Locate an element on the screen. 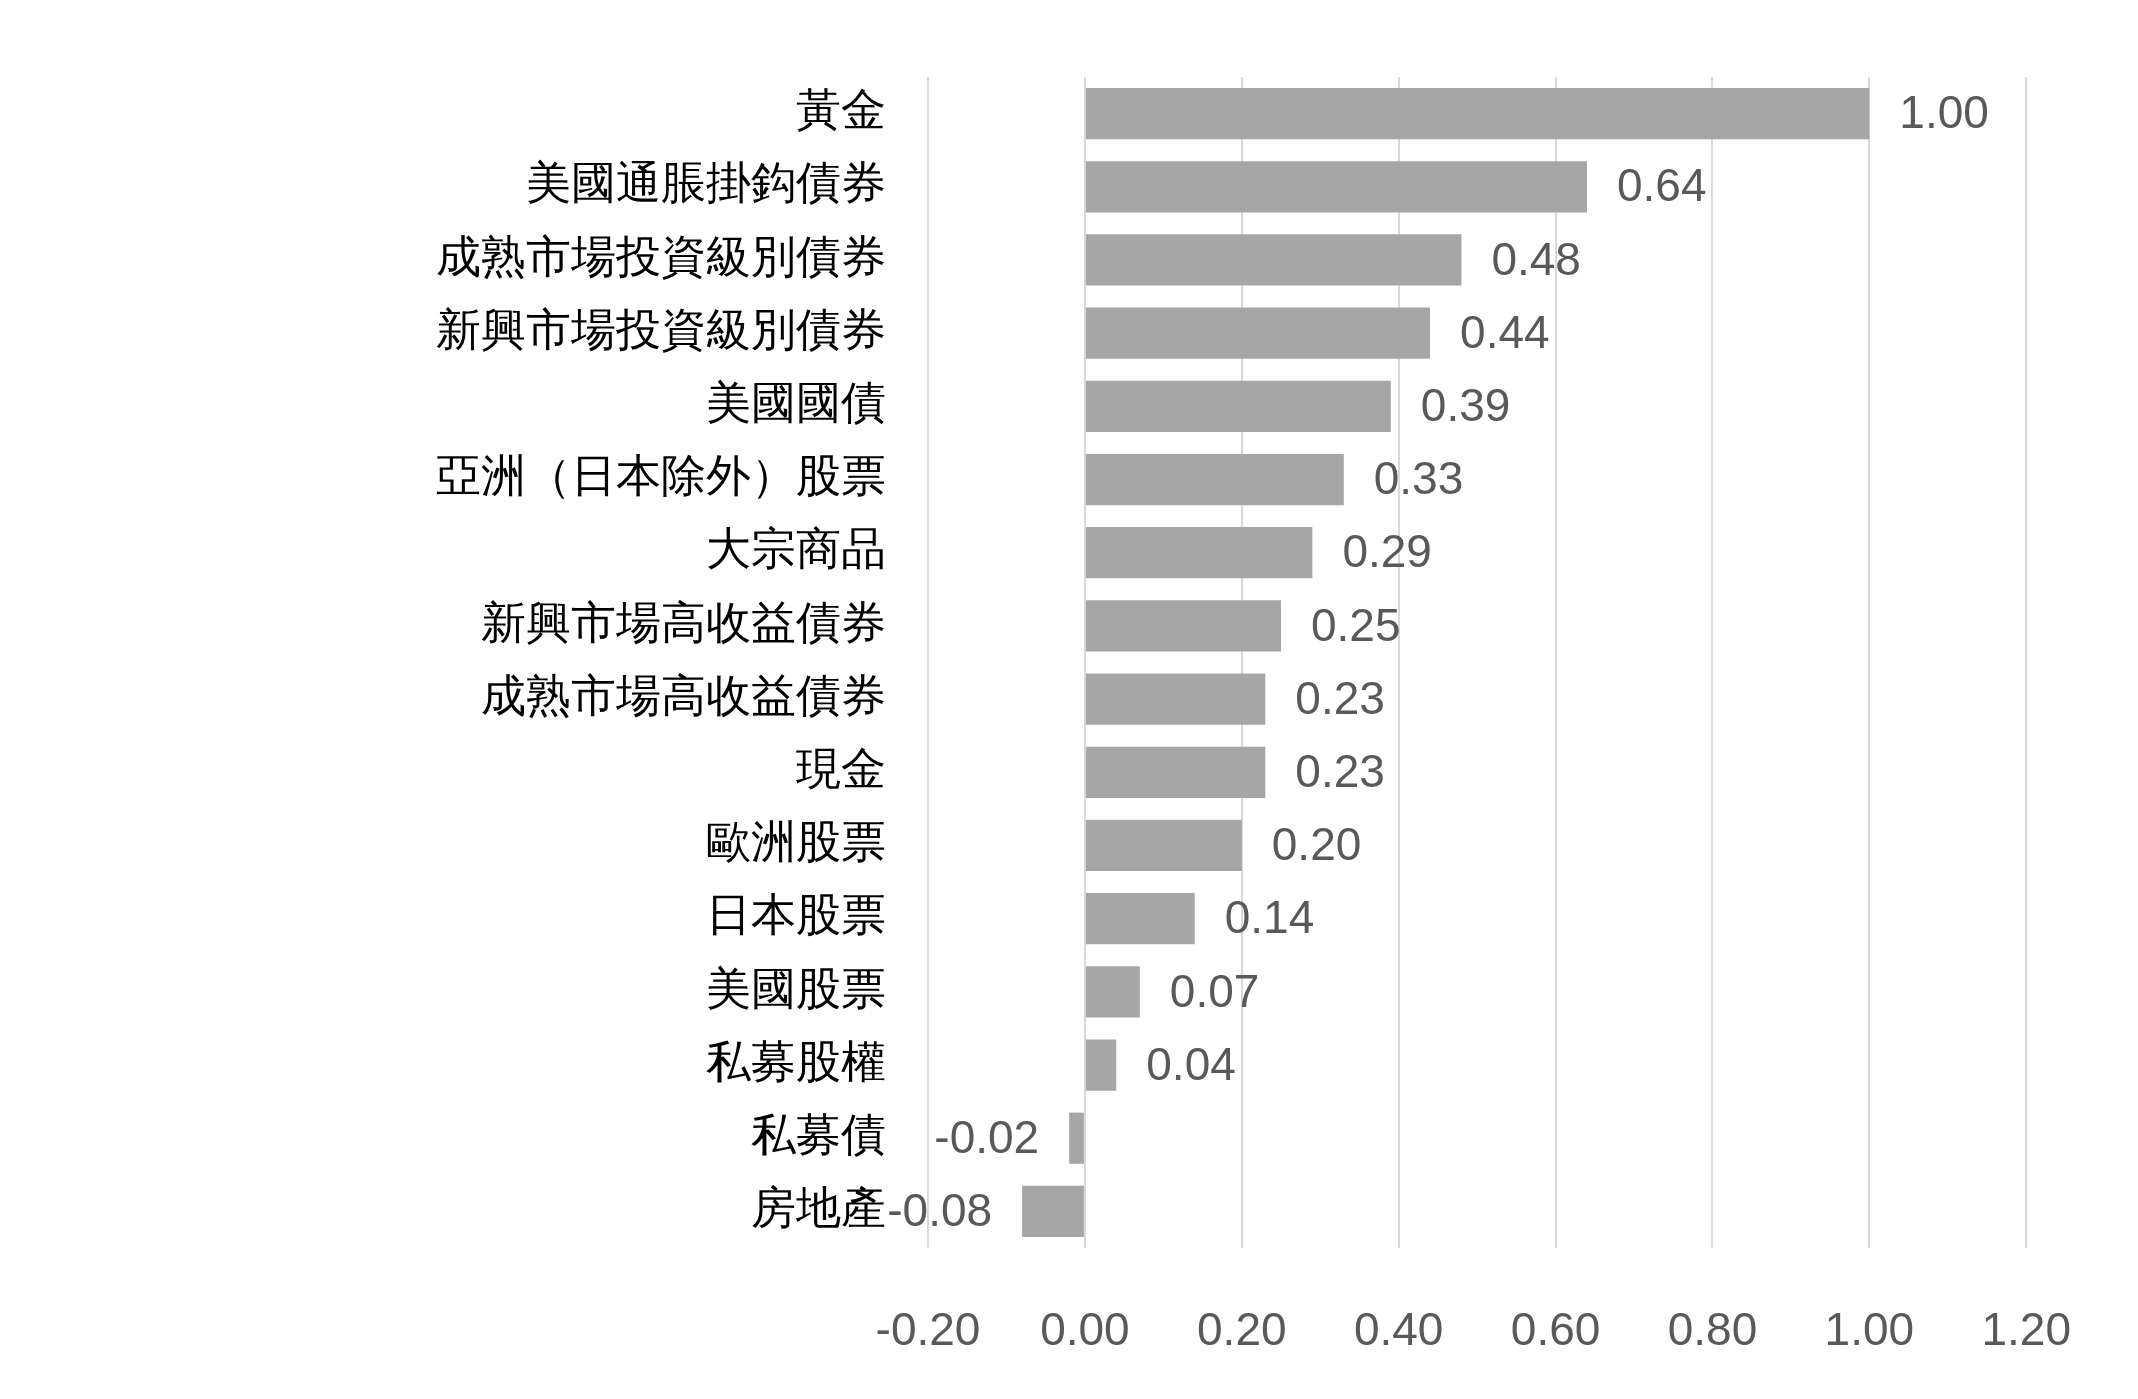 This screenshot has width=2138, height=1399. x-tick-label: 0.20 is located at coordinates (1242, 1329).